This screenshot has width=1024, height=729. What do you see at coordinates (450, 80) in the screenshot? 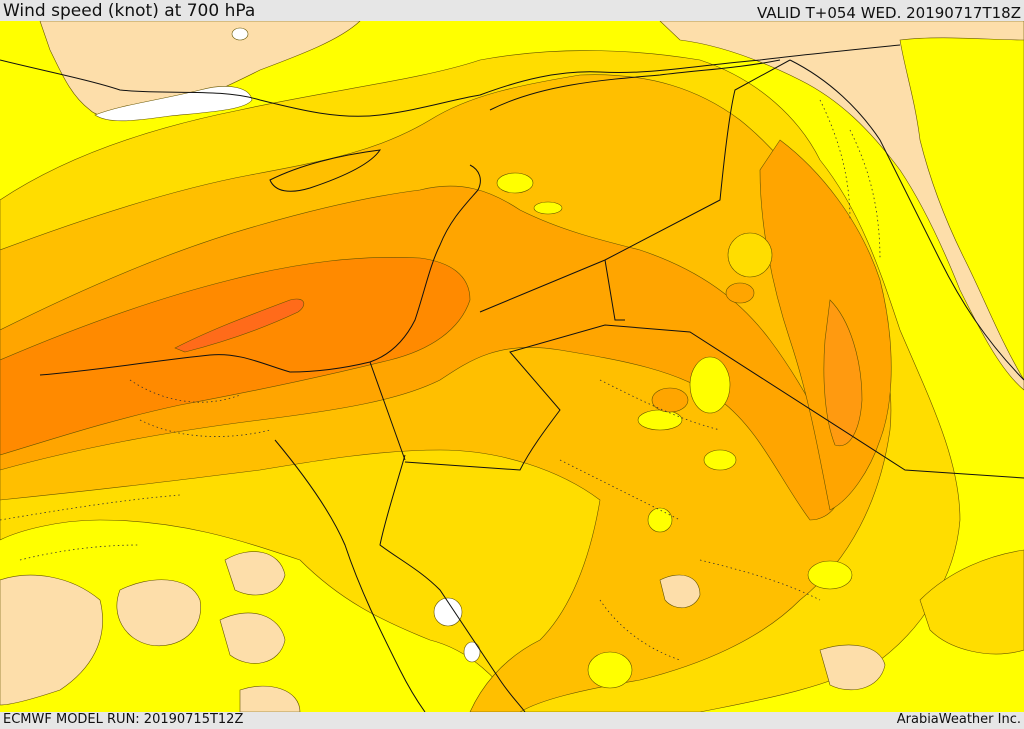
I see `coastline-turkey` at bounding box center [450, 80].